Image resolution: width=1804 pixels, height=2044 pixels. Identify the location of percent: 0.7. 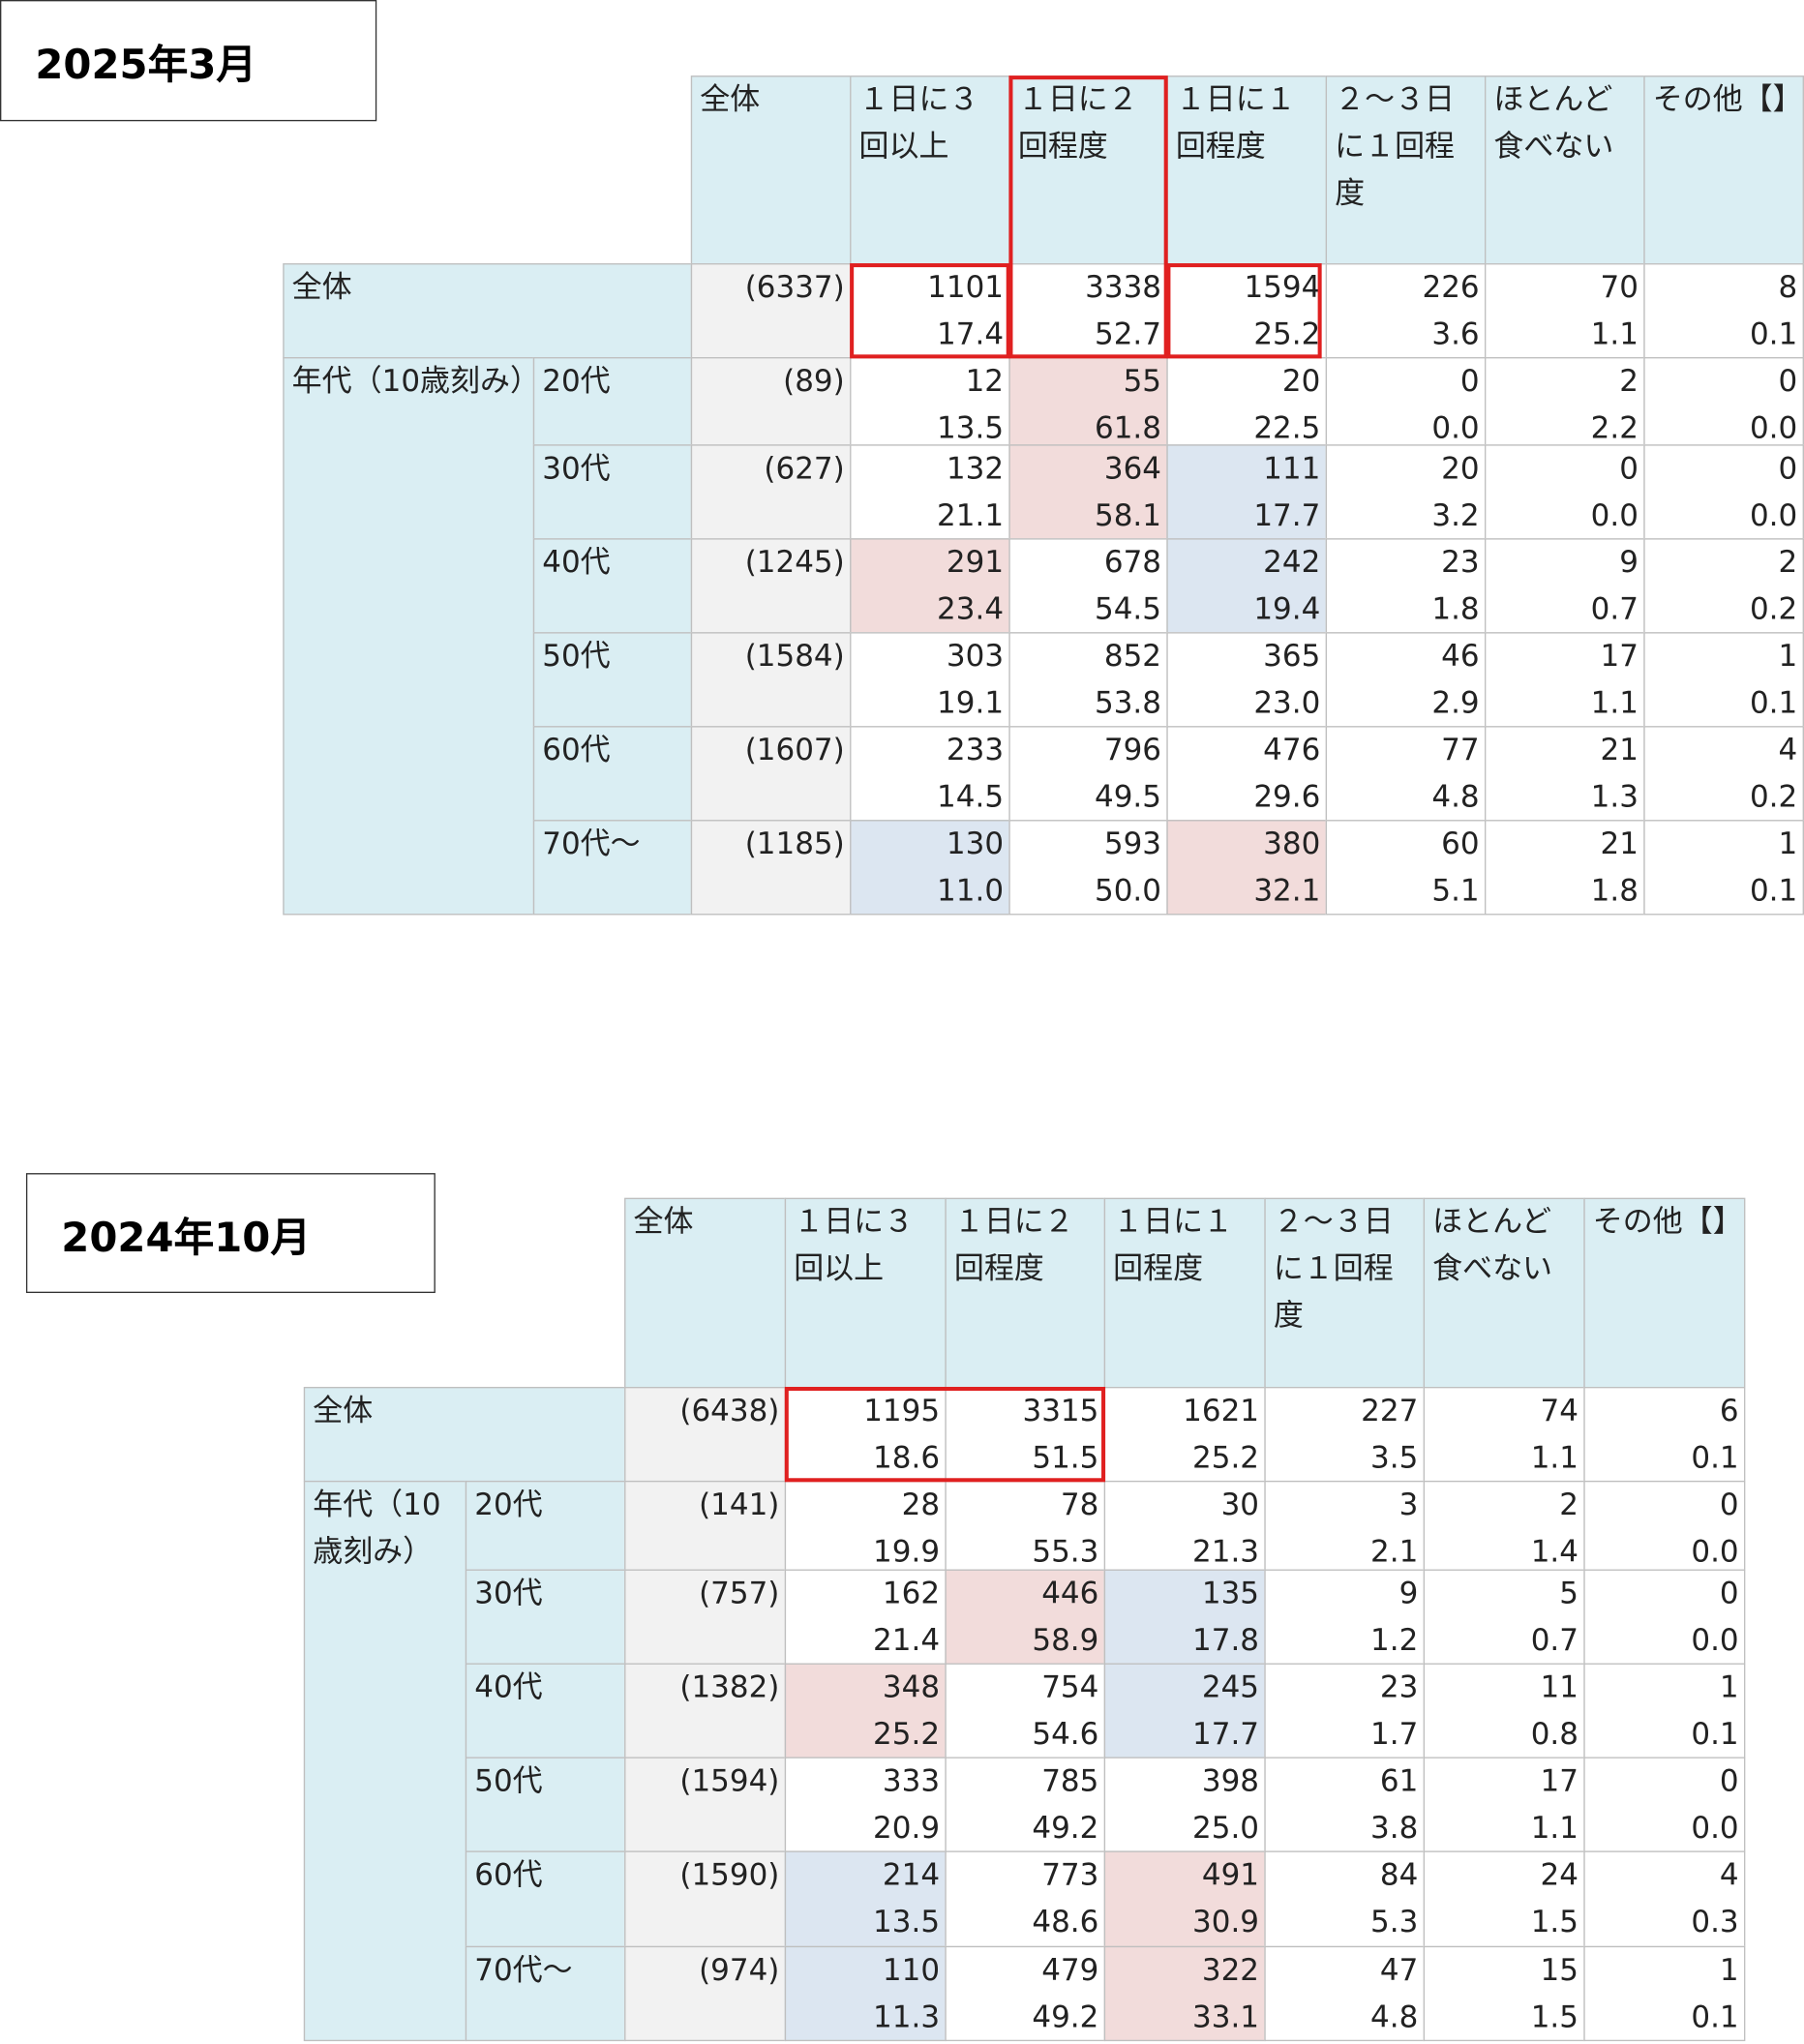
(1554, 1641).